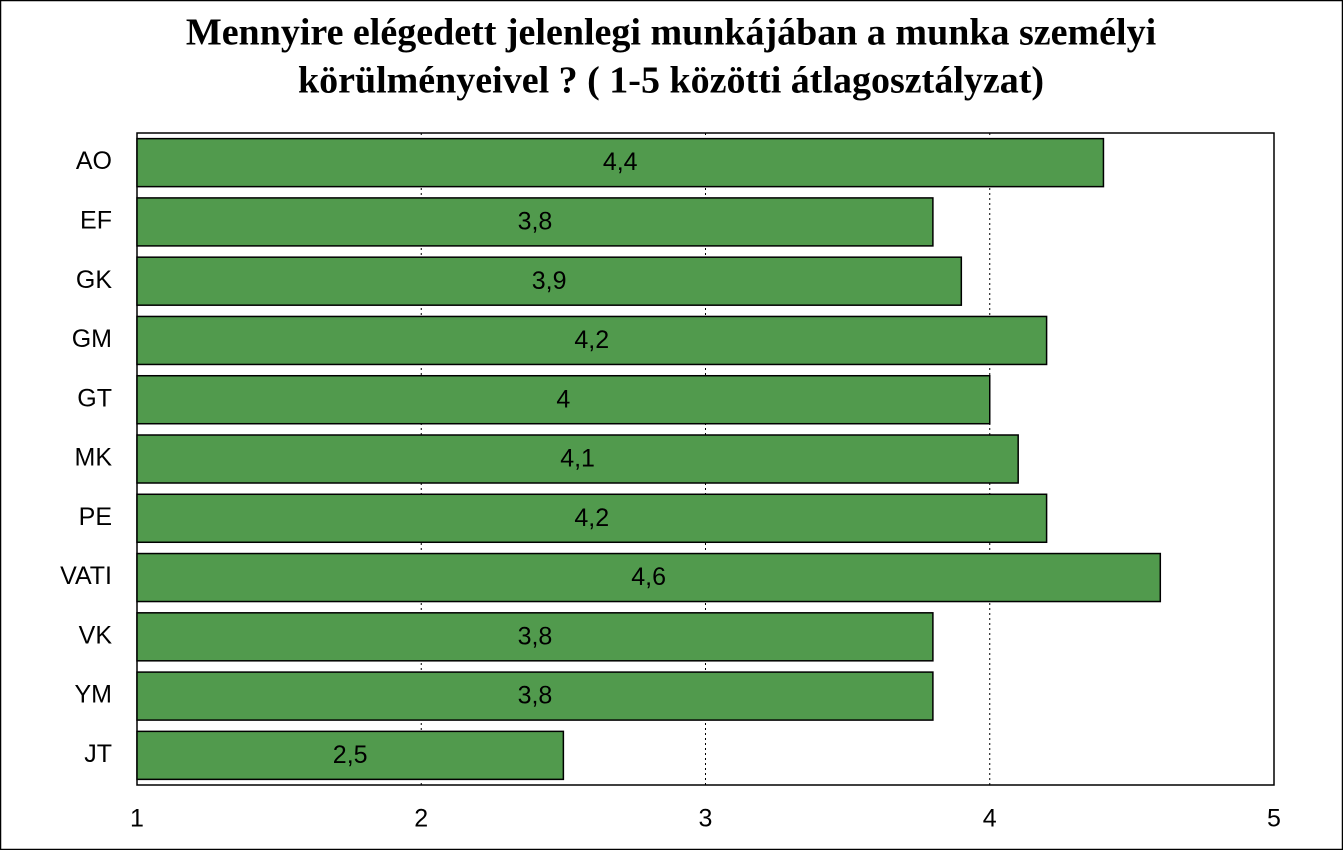  I want to click on y-tick-label: JT, so click(98, 754).